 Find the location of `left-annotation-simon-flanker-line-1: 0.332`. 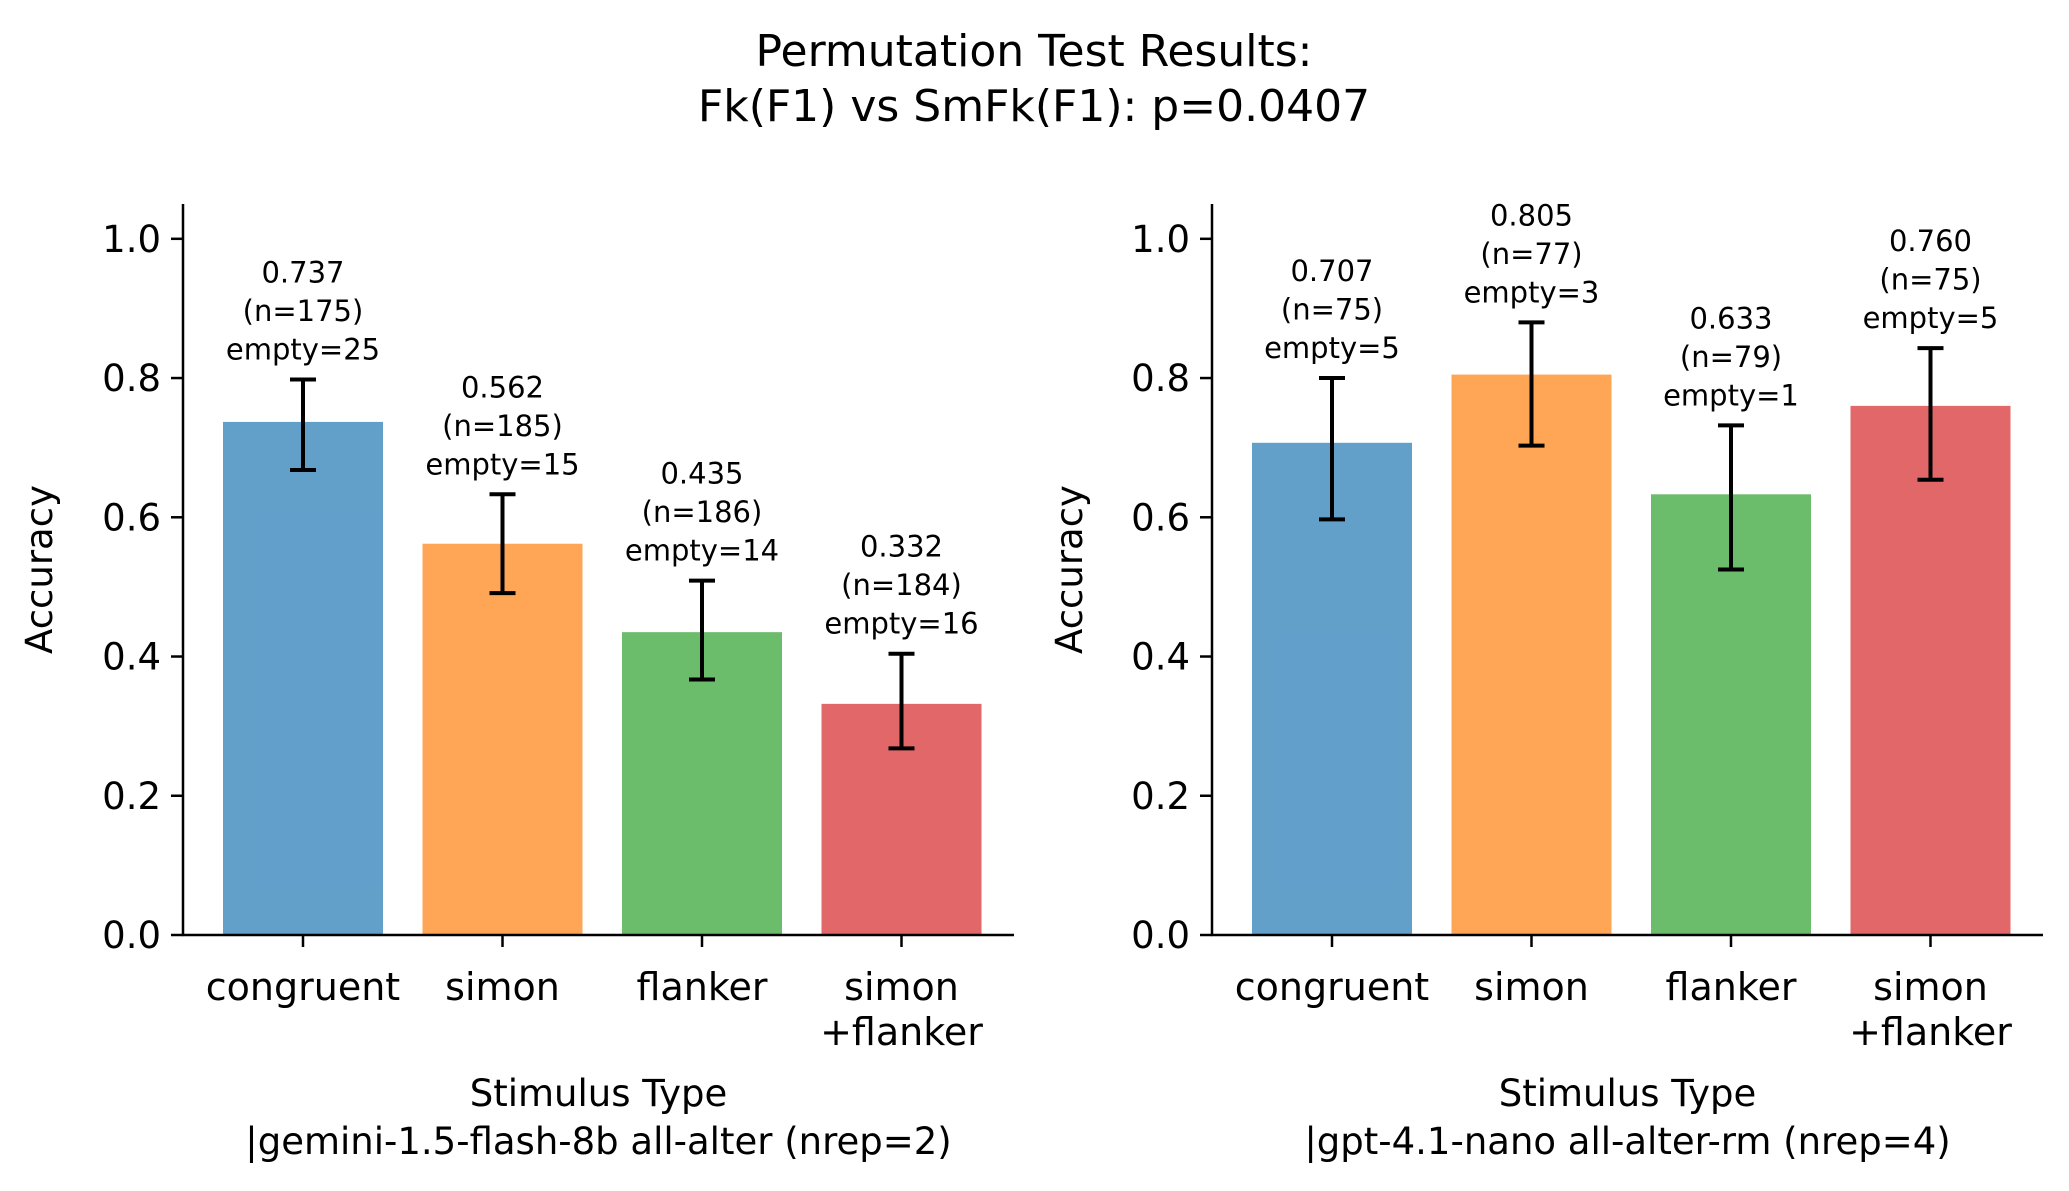

left-annotation-simon-flanker-line-1: 0.332 is located at coordinates (901, 547).